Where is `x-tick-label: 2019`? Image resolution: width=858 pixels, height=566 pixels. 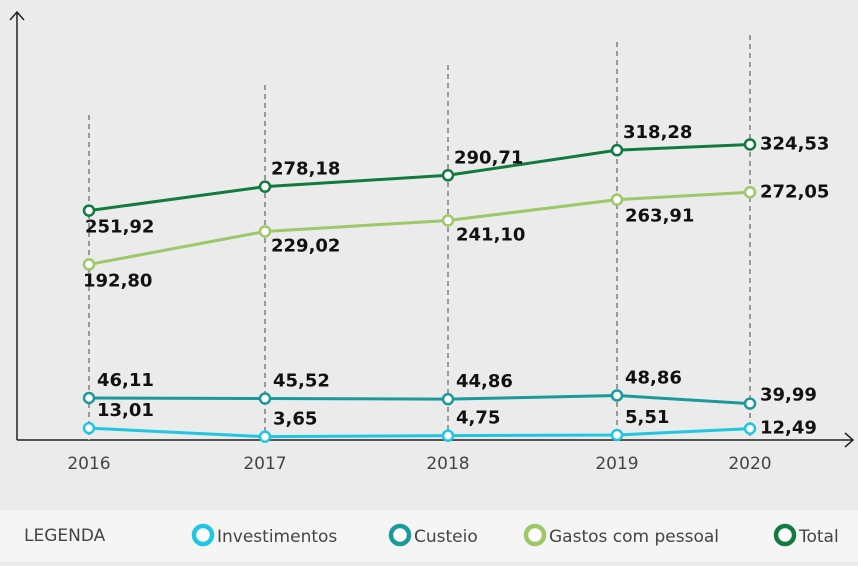 x-tick-label: 2019 is located at coordinates (616, 464).